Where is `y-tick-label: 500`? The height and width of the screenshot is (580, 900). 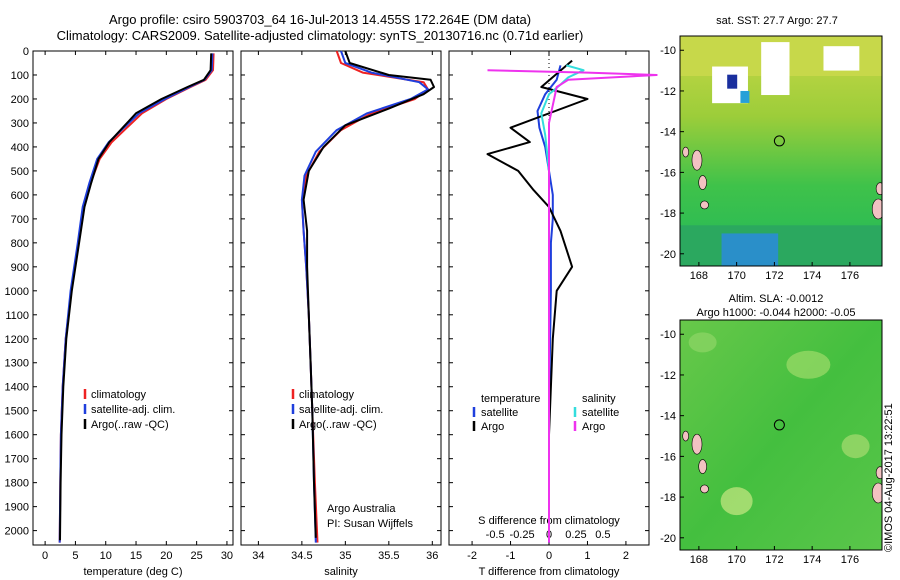
y-tick-label: 500 is located at coordinates (20, 172).